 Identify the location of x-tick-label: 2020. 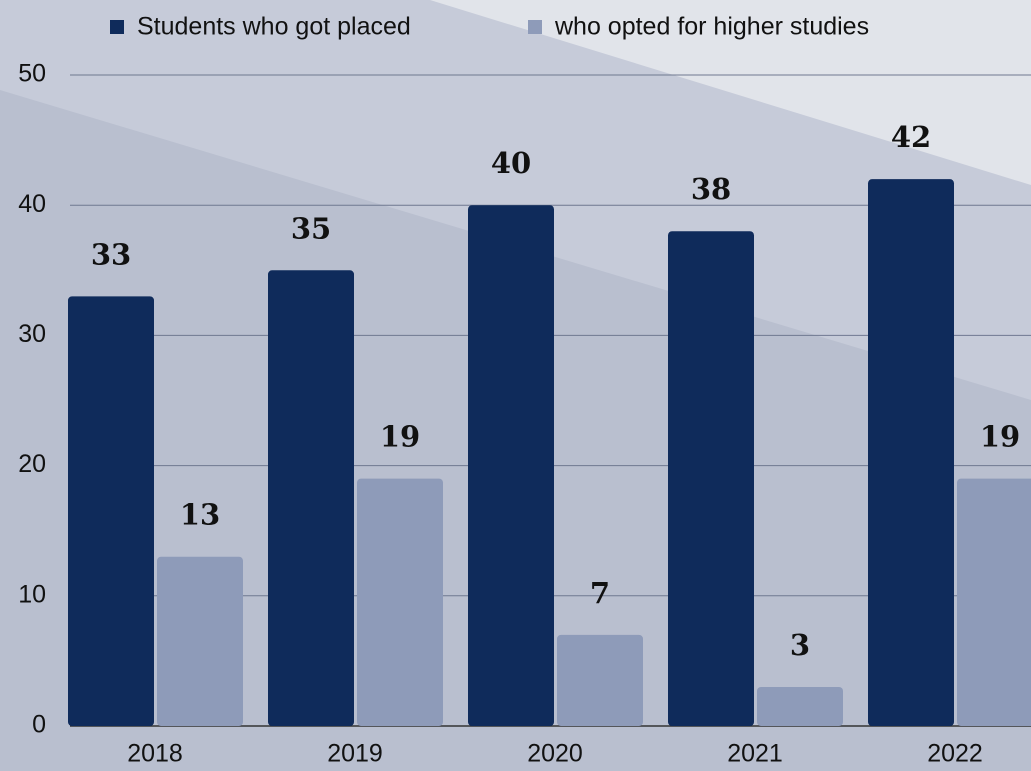
(555, 754).